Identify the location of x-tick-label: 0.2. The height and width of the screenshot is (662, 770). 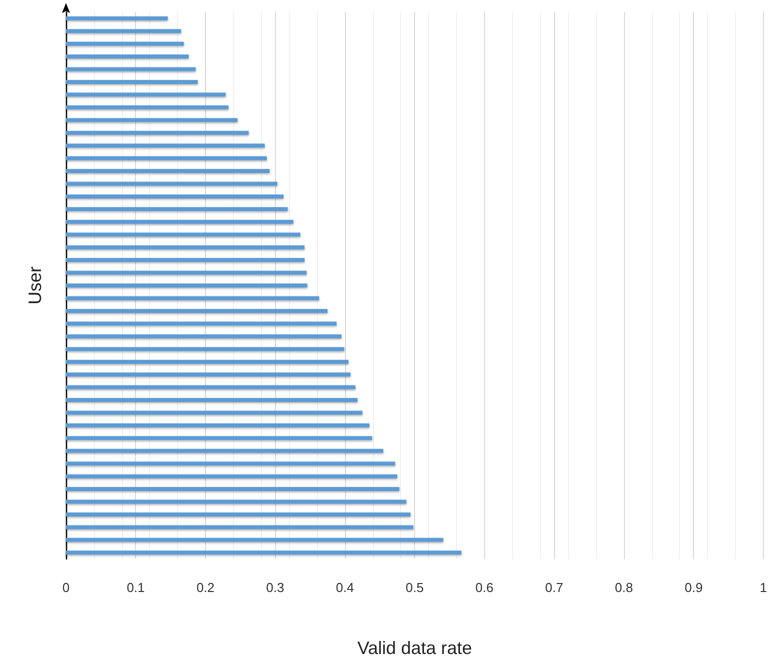
(205, 587).